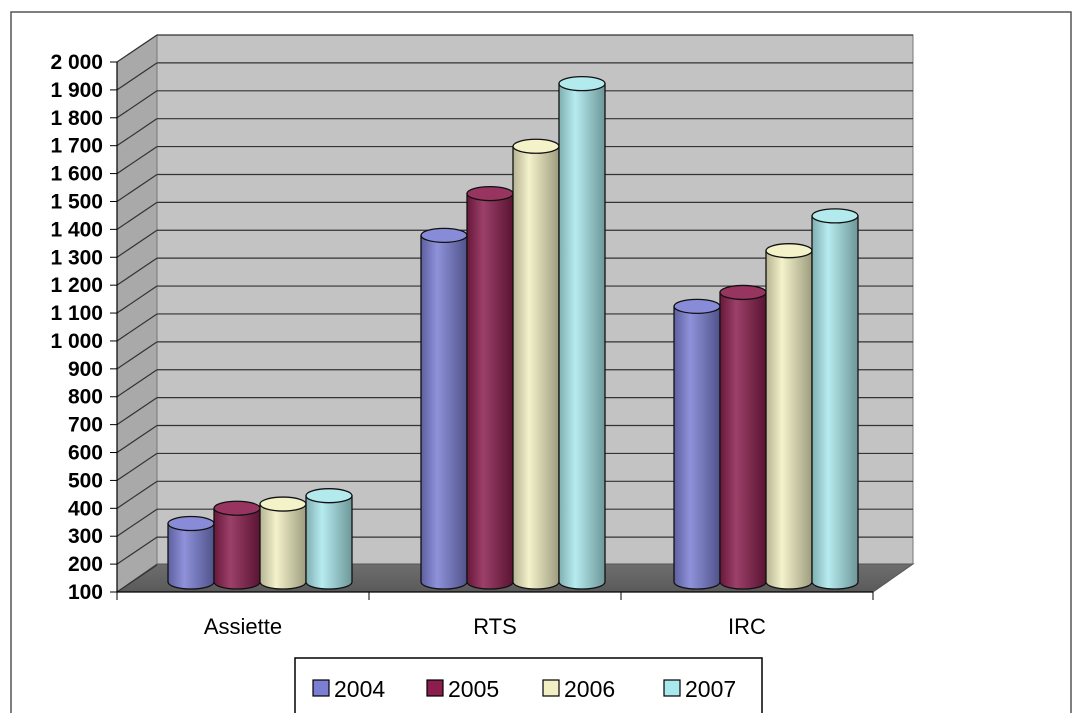 The image size is (1079, 718). What do you see at coordinates (76, 257) in the screenshot?
I see `y-tick-label: 1 300` at bounding box center [76, 257].